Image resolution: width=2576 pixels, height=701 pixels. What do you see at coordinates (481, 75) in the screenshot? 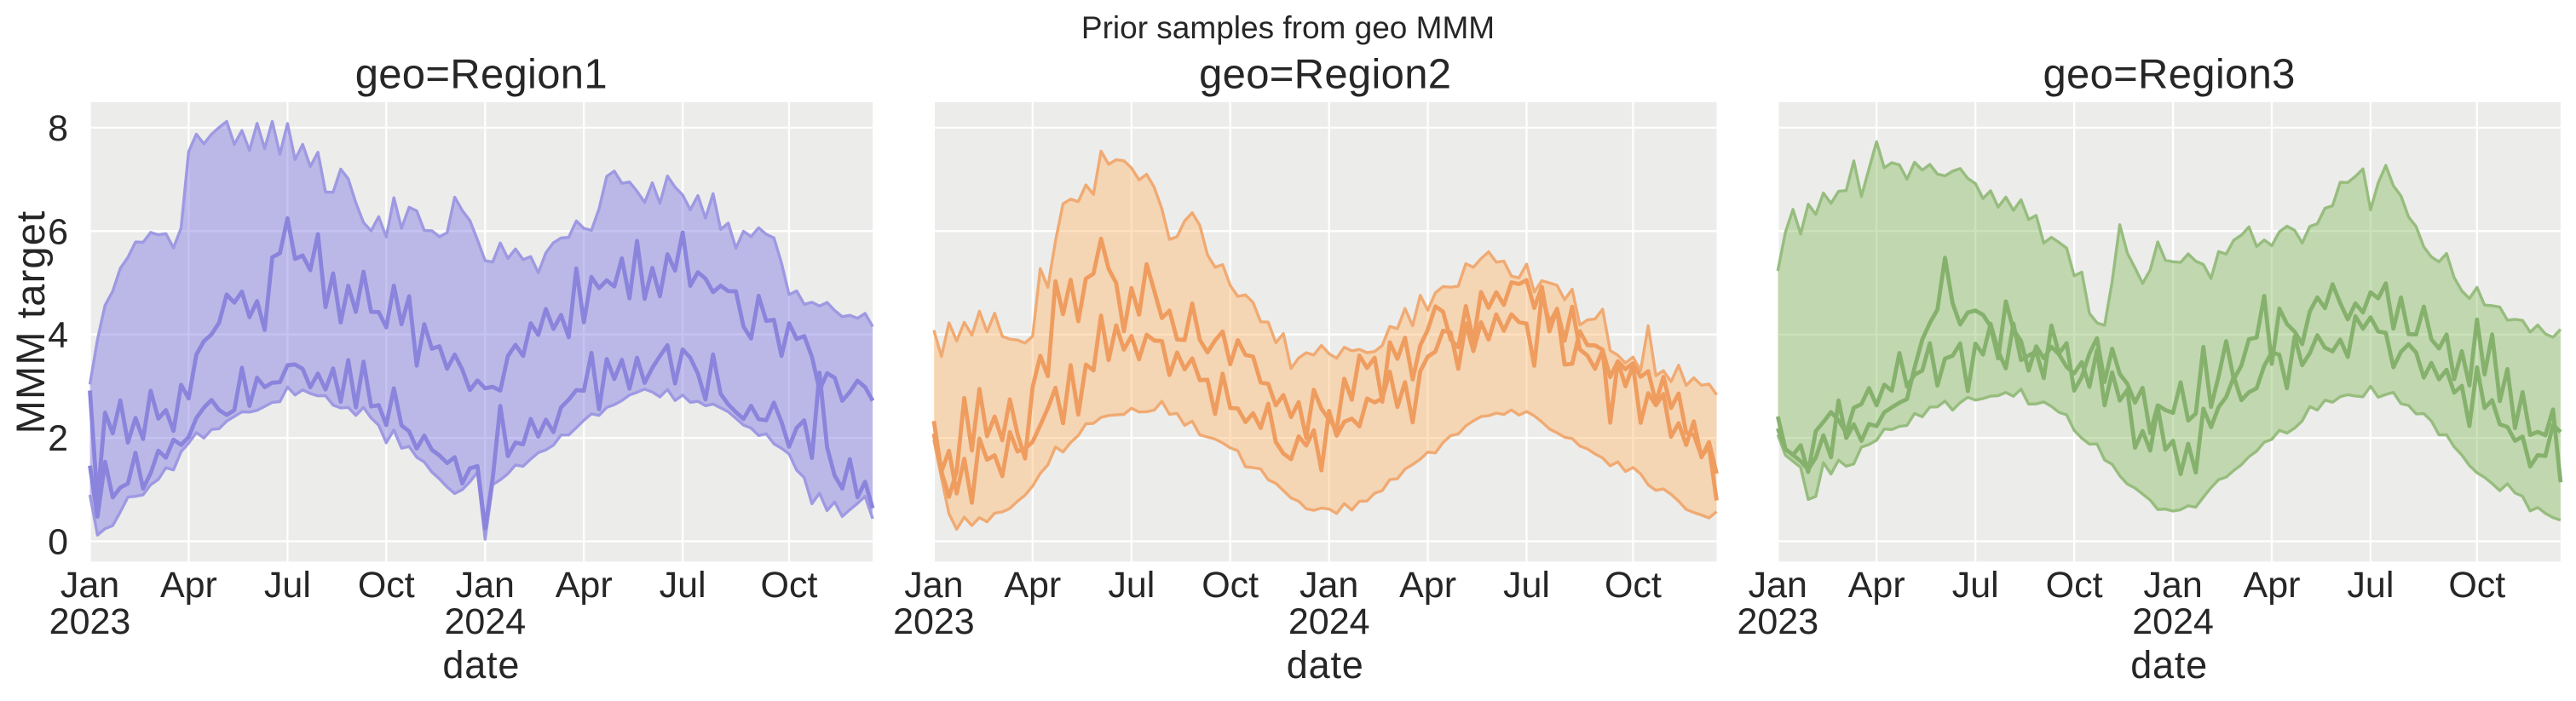
I see `svg-text: geo=Region1` at bounding box center [481, 75].